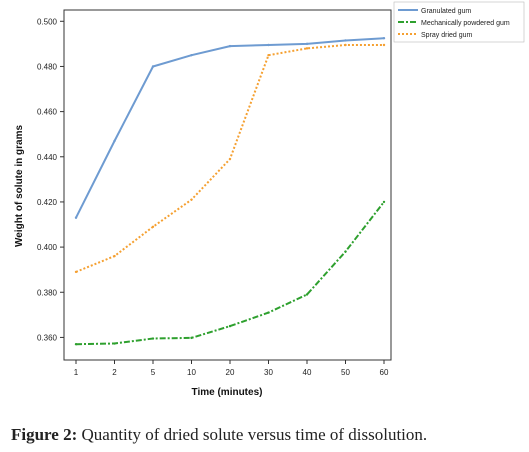 This screenshot has height=452, width=529. Describe the element at coordinates (47, 112) in the screenshot. I see `y-tick-label: 0.460` at that location.